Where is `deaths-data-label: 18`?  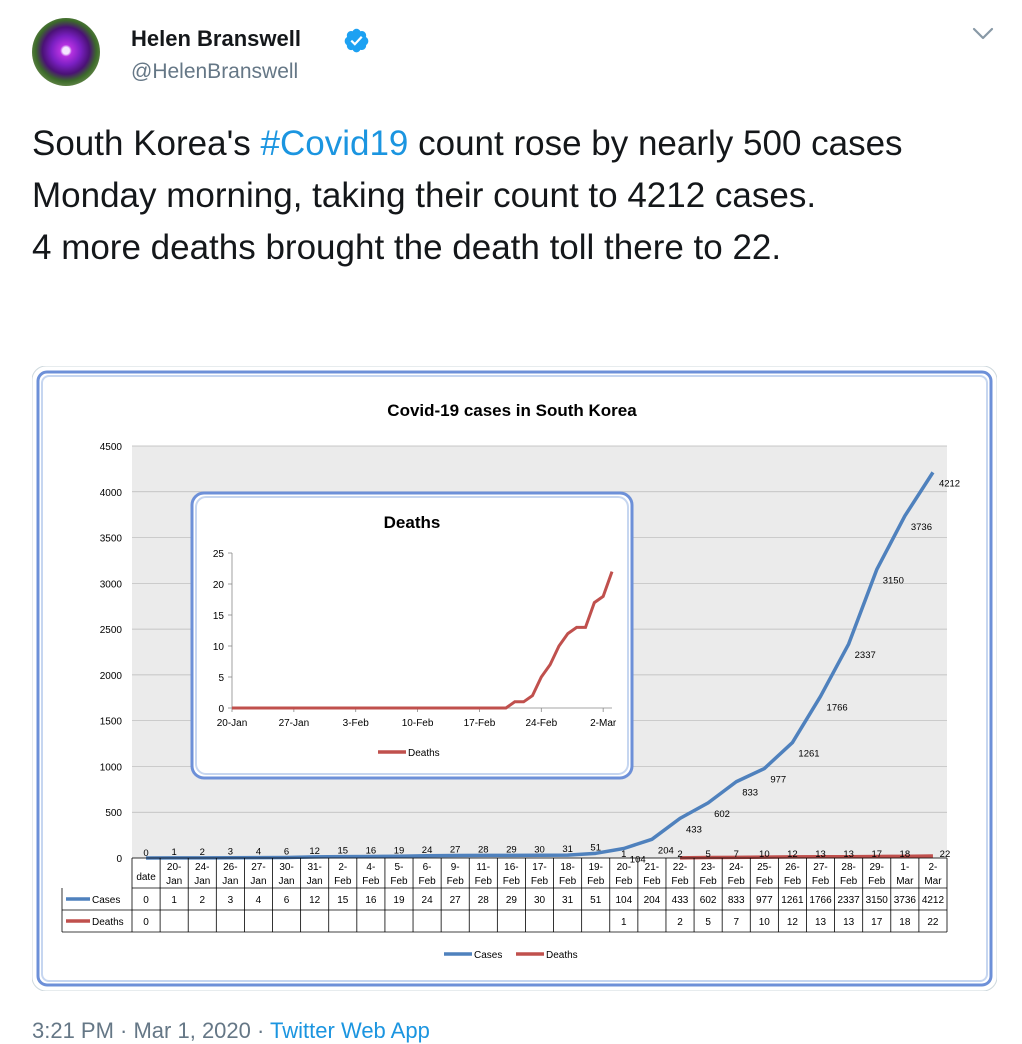
deaths-data-label: 18 is located at coordinates (905, 854).